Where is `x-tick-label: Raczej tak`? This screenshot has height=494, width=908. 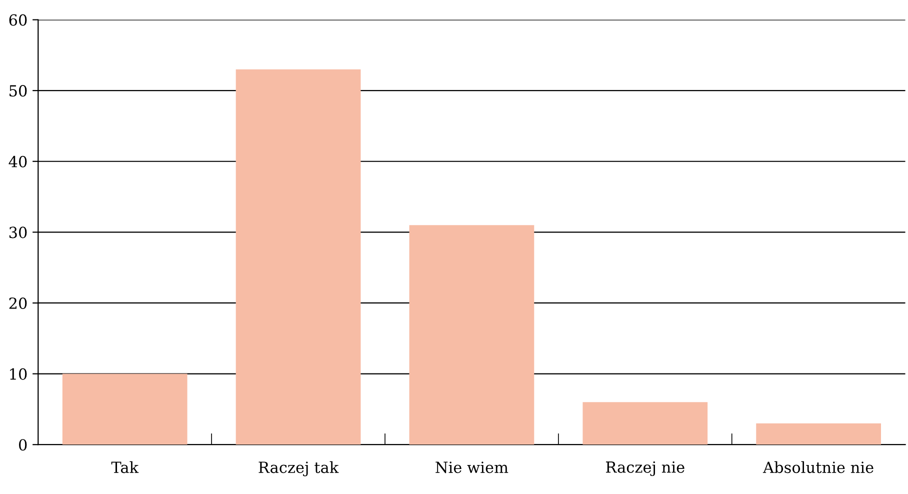
x-tick-label: Raczej tak is located at coordinates (298, 468).